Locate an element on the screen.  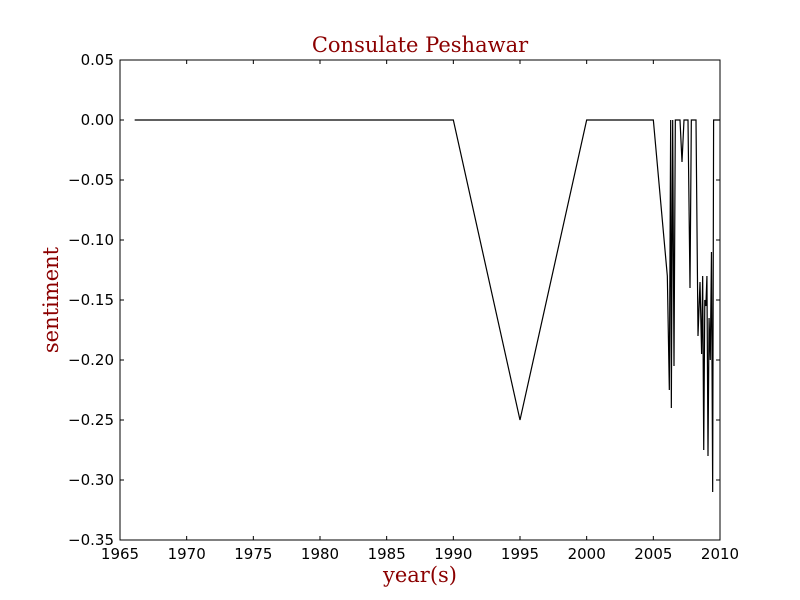
y-tick-label: −0.10 is located at coordinates (91, 240).